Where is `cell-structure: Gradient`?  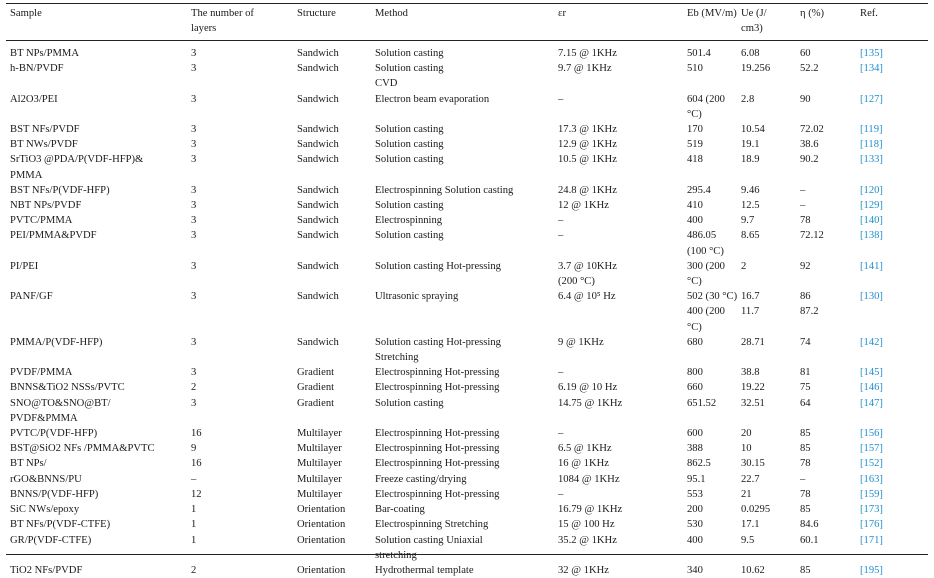 cell-structure: Gradient is located at coordinates (316, 388).